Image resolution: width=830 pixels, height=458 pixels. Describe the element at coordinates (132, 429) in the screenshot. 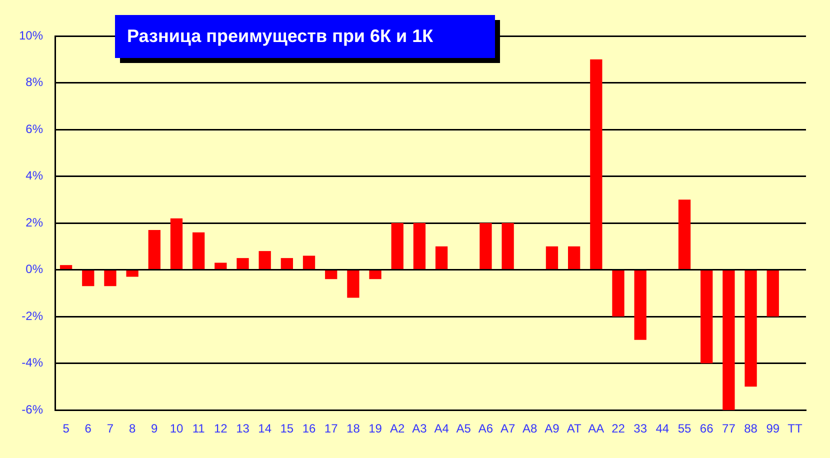

I see `x-tick-label: 8` at that location.